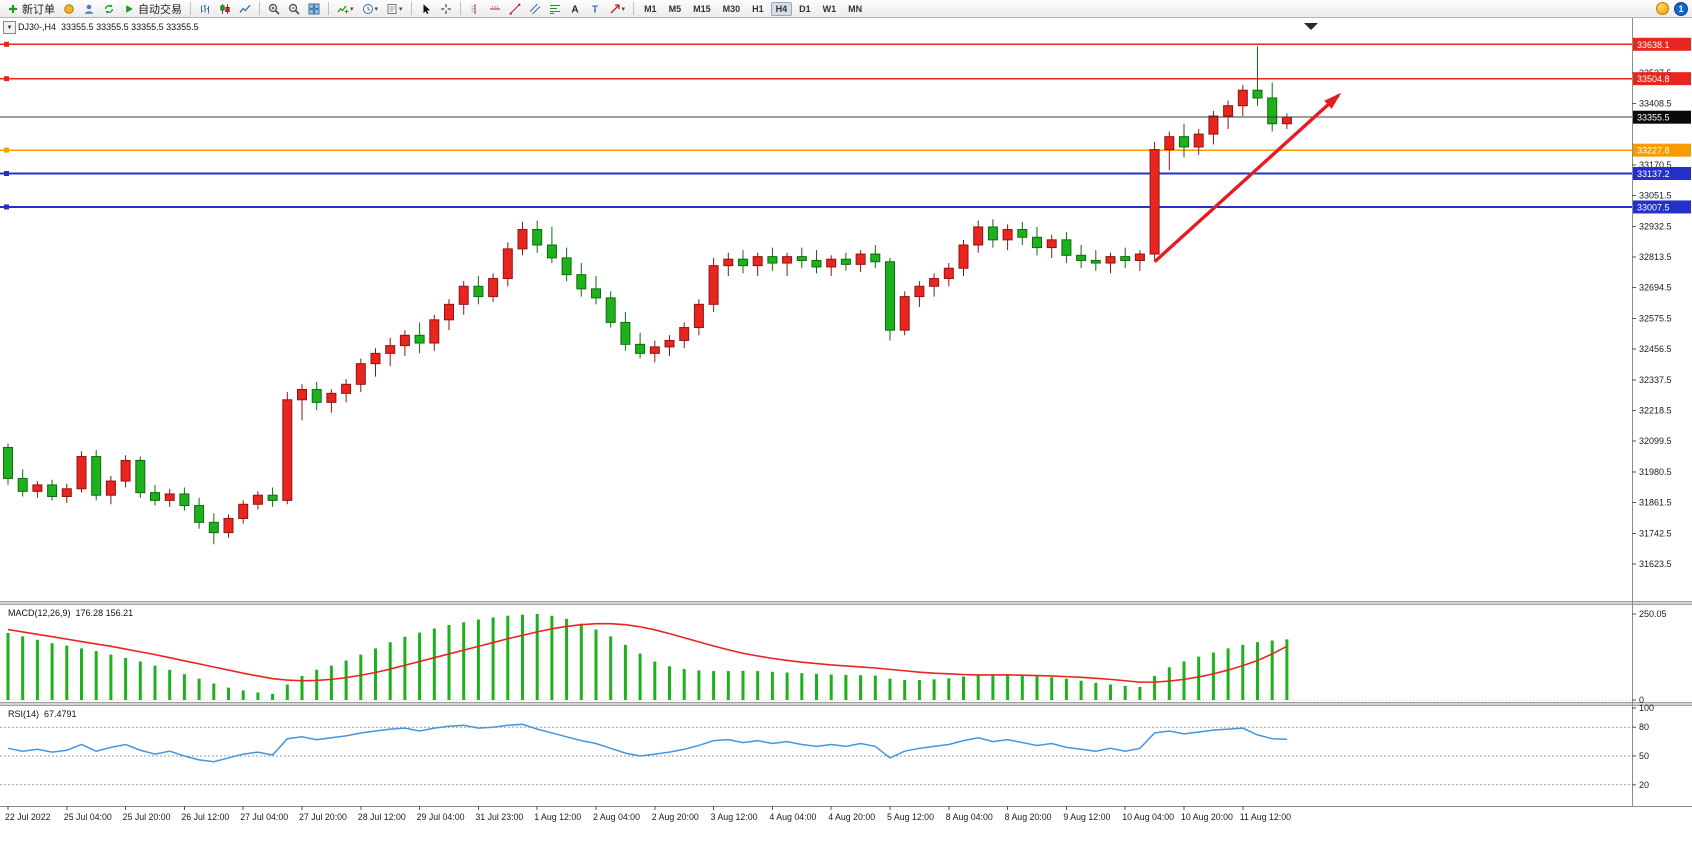  I want to click on time-axis-label: 25 Jul 04:00, so click(88, 817).